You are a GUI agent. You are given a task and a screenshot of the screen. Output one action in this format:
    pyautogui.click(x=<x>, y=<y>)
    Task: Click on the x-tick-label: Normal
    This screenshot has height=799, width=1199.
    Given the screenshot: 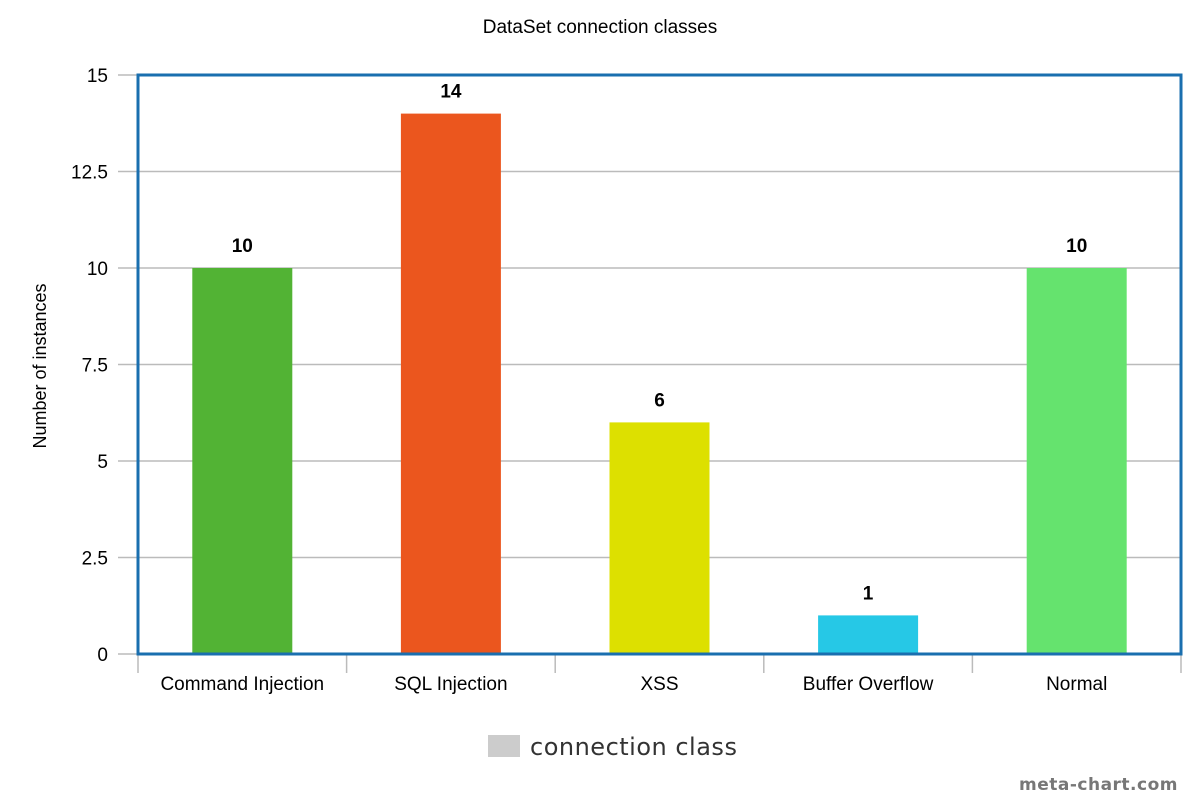 What is the action you would take?
    pyautogui.click(x=1076, y=684)
    